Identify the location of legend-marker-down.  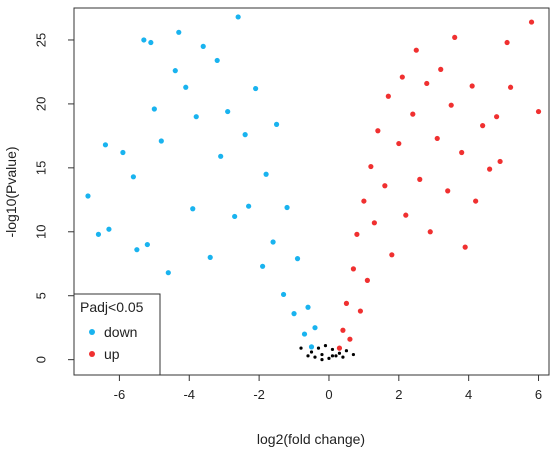
(92, 332).